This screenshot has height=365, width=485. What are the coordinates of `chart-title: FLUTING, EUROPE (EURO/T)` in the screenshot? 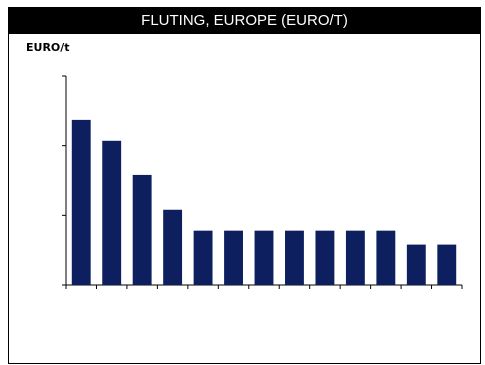 It's located at (244, 21).